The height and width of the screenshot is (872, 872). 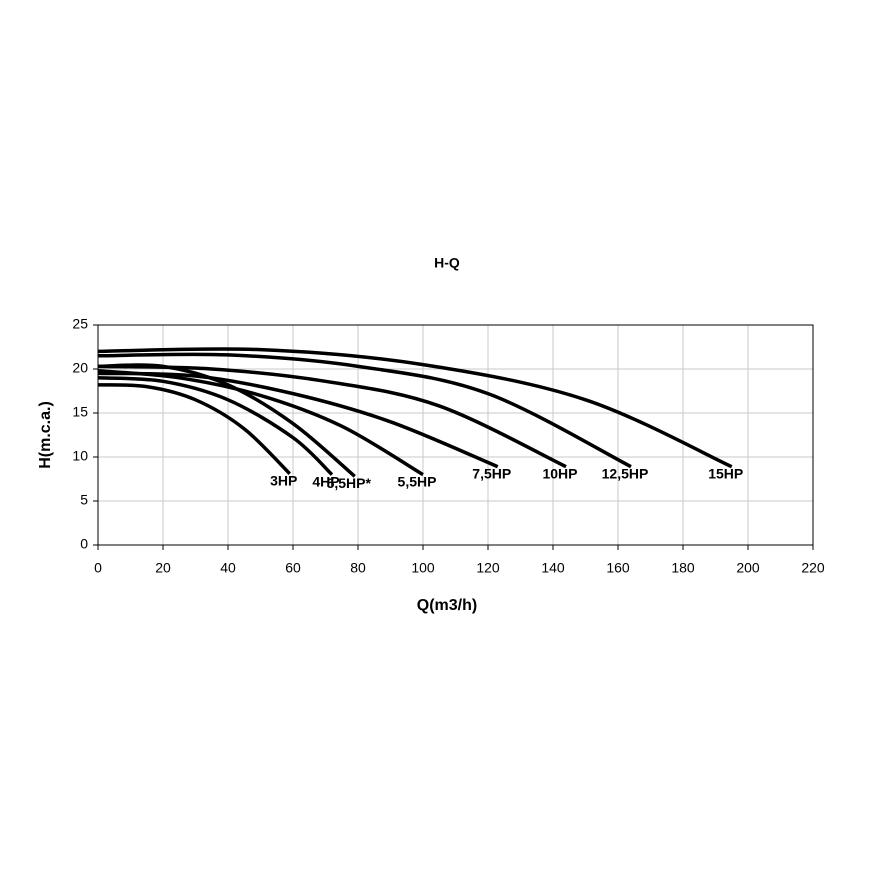 What do you see at coordinates (488, 568) in the screenshot?
I see `x-tick-label: 120` at bounding box center [488, 568].